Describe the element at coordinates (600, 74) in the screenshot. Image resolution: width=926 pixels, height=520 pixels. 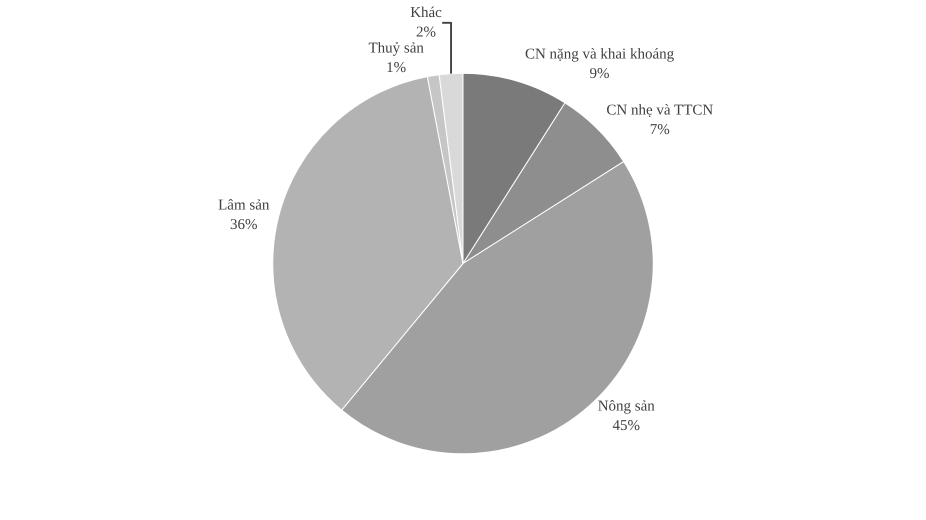
I see `data-label: 9%` at that location.